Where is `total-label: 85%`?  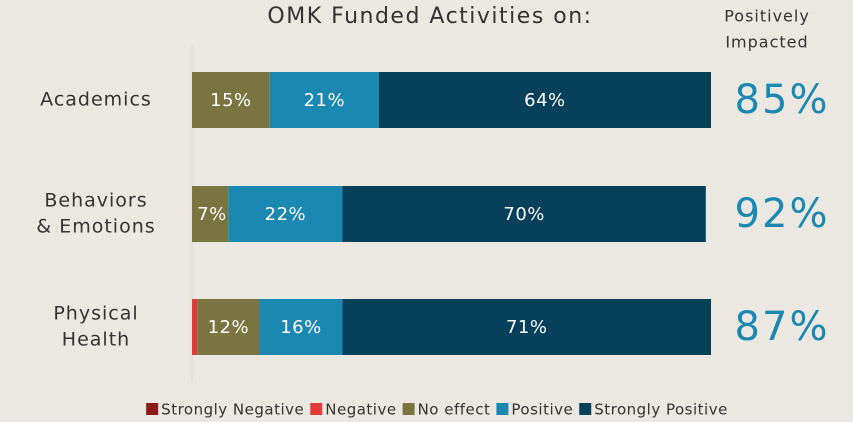
total-label: 85% is located at coordinates (782, 100).